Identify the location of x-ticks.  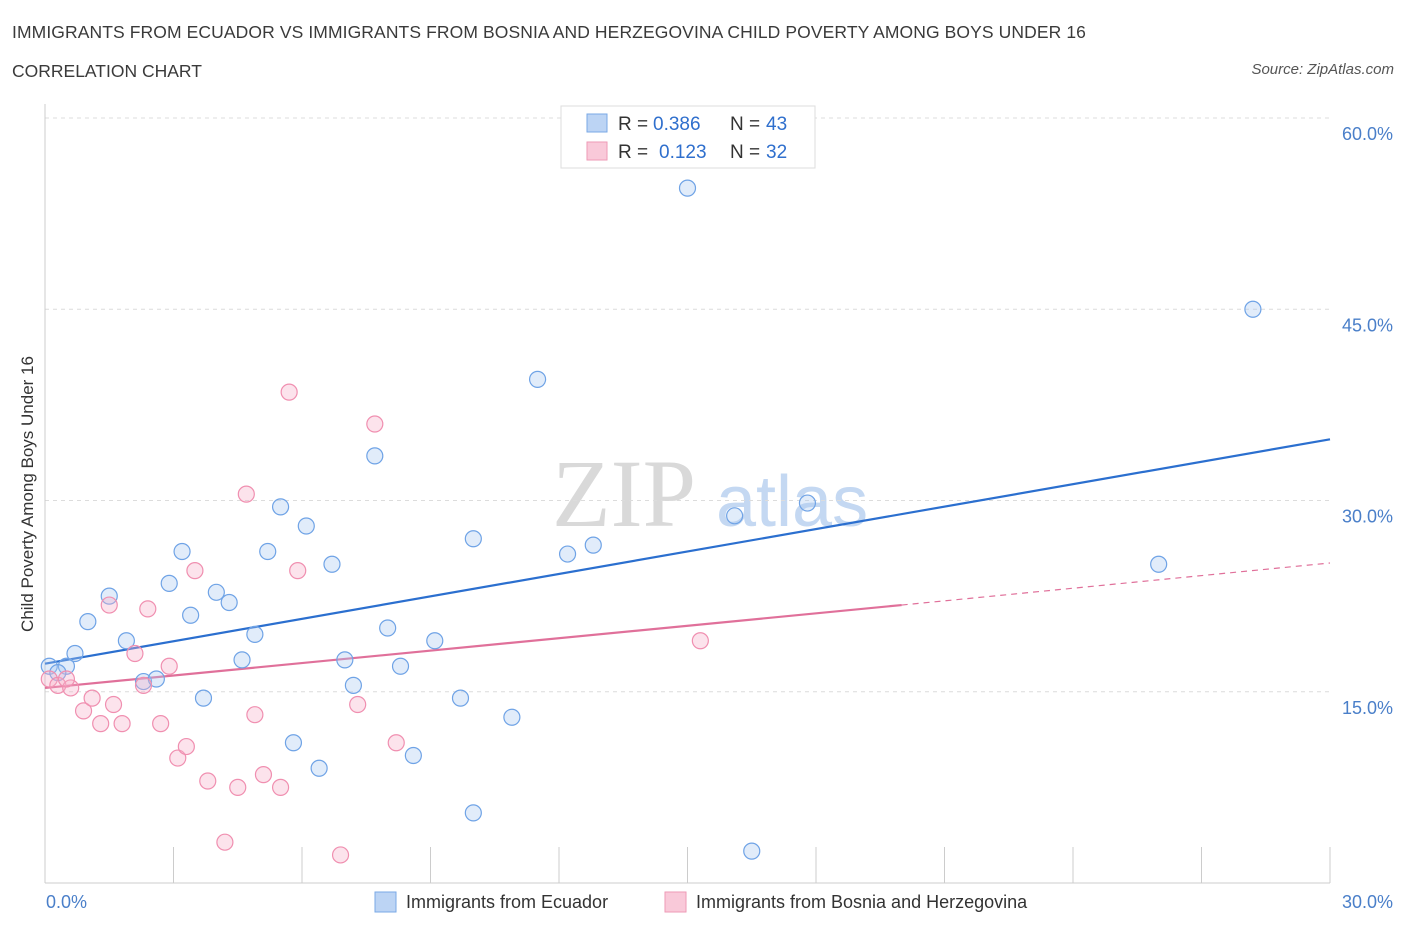
(687, 865).